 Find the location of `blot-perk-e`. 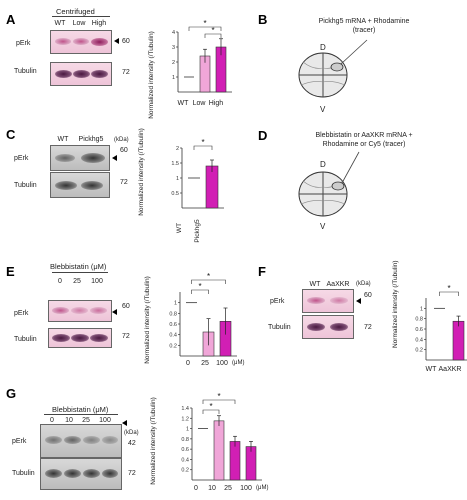

blot-perk-e is located at coordinates (80, 311).